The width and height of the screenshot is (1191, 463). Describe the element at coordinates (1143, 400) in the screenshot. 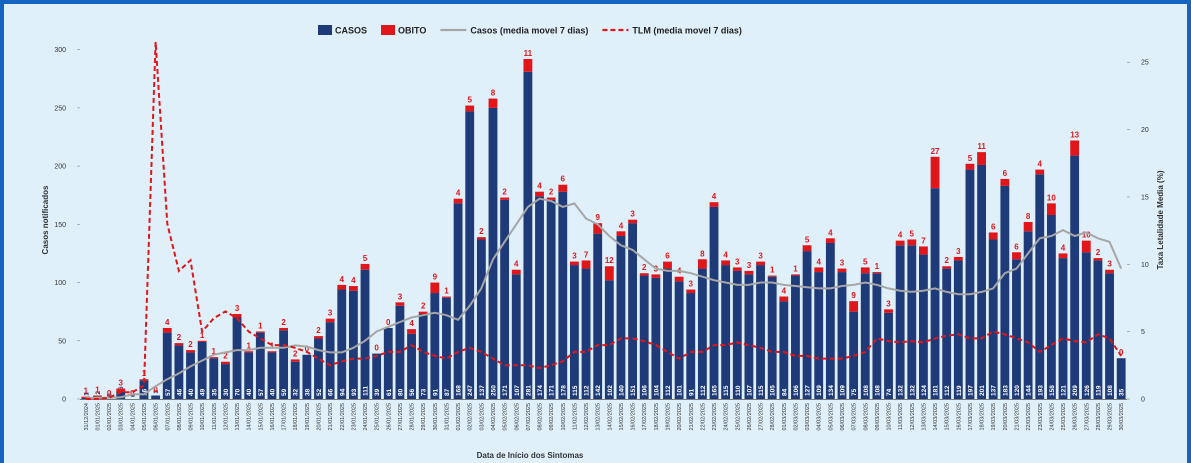

I see `y2-tick-label: 0` at that location.